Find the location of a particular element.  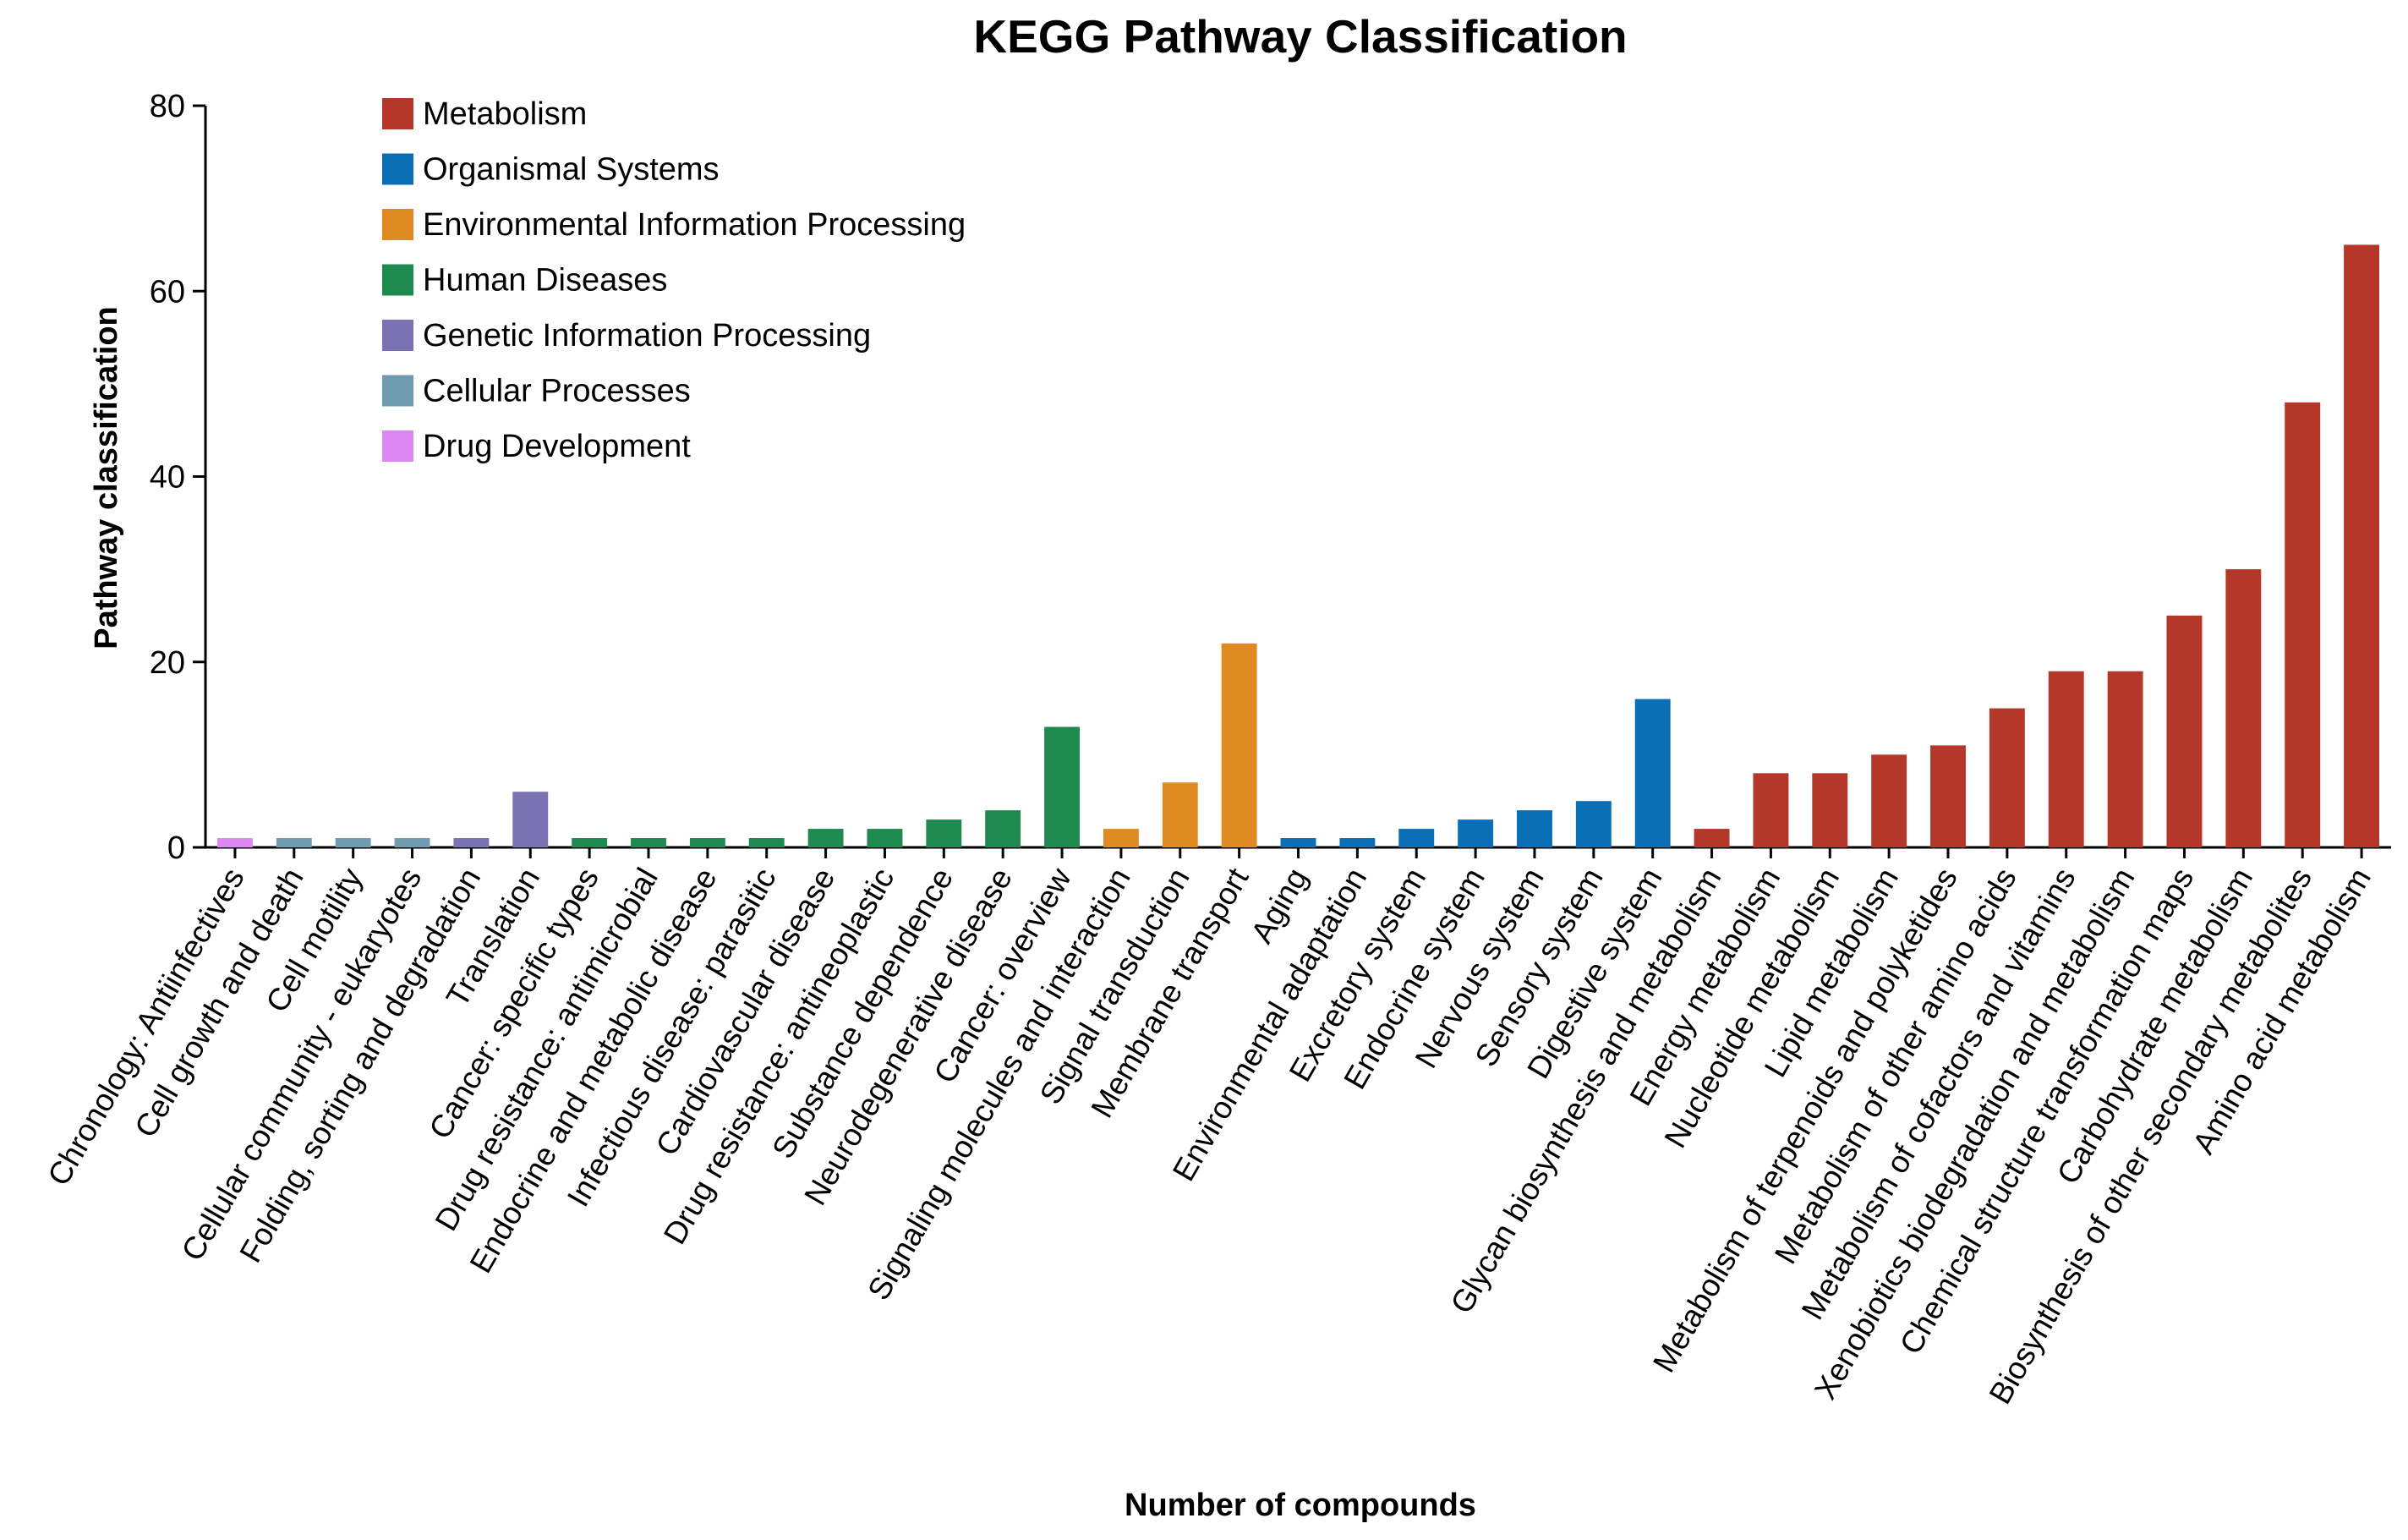

bar-infectious-disease-parasitic is located at coordinates (766, 842).